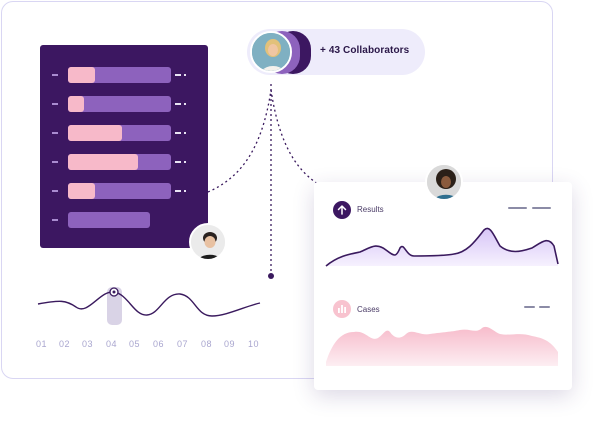 The height and width of the screenshot is (435, 616). I want to click on timeline-highlight, so click(114, 306).